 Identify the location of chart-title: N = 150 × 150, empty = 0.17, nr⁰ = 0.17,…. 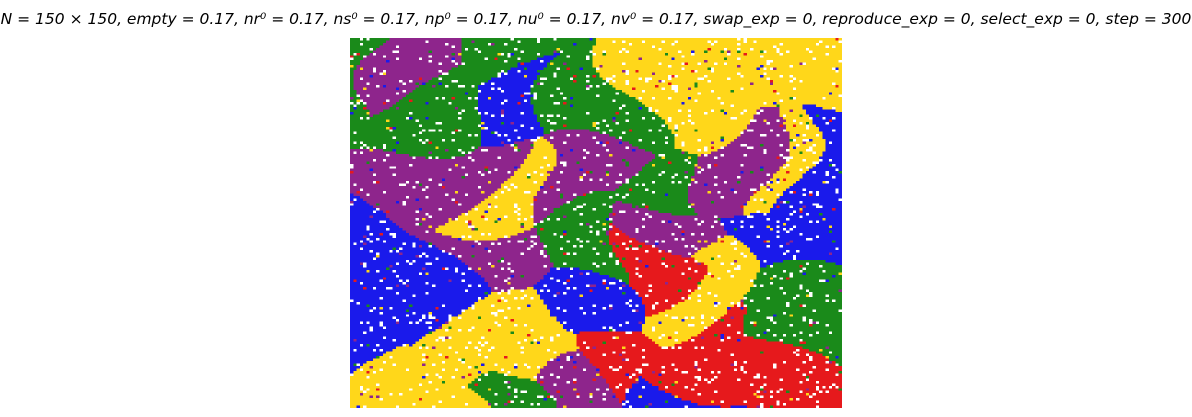
(596, 19).